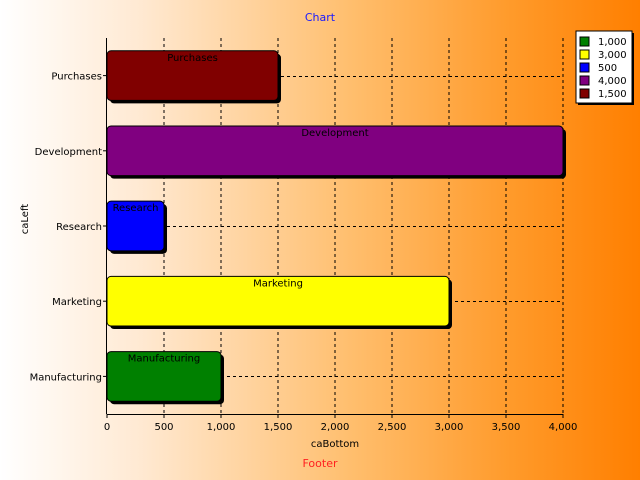 This screenshot has width=640, height=480. Describe the element at coordinates (612, 42) in the screenshot. I see `legend-entry: 1,000` at that location.